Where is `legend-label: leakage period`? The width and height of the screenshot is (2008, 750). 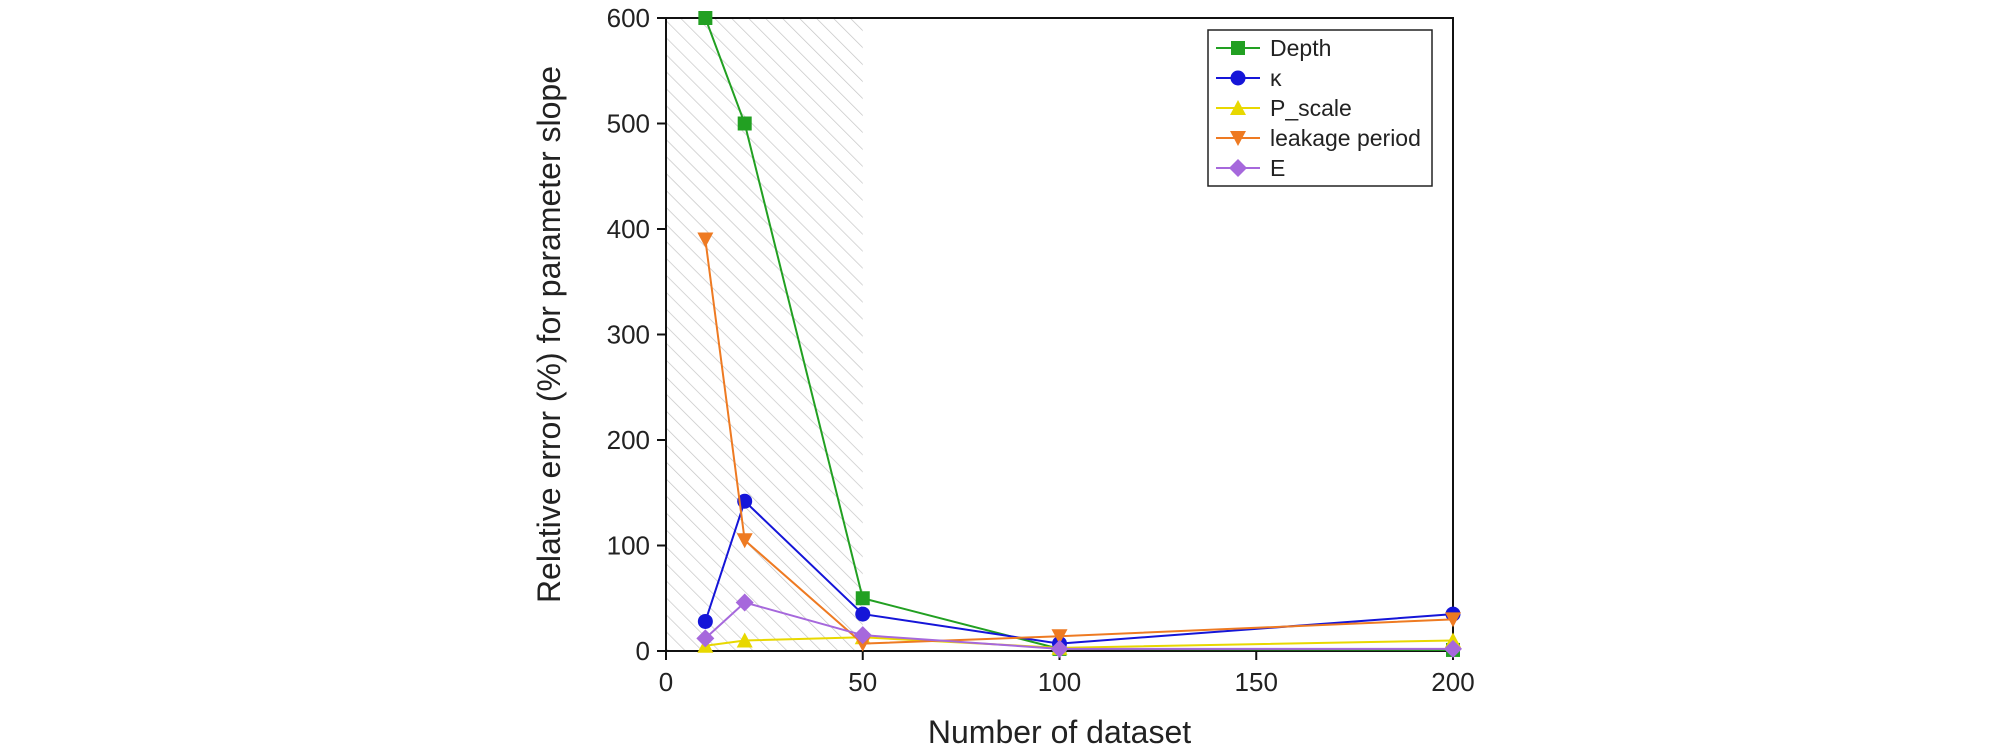 legend-label: leakage period is located at coordinates (1345, 138).